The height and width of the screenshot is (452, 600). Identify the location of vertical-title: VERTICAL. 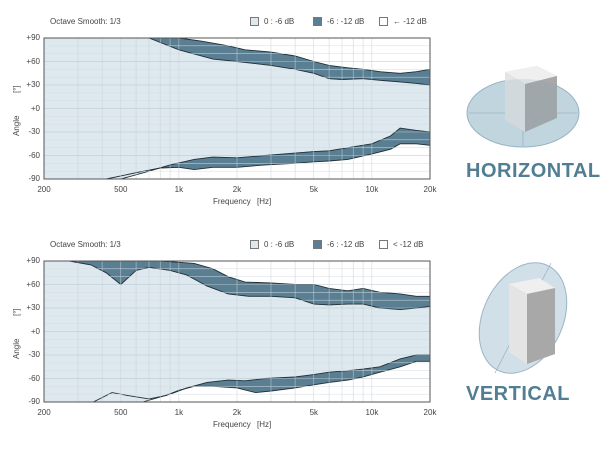
(518, 394).